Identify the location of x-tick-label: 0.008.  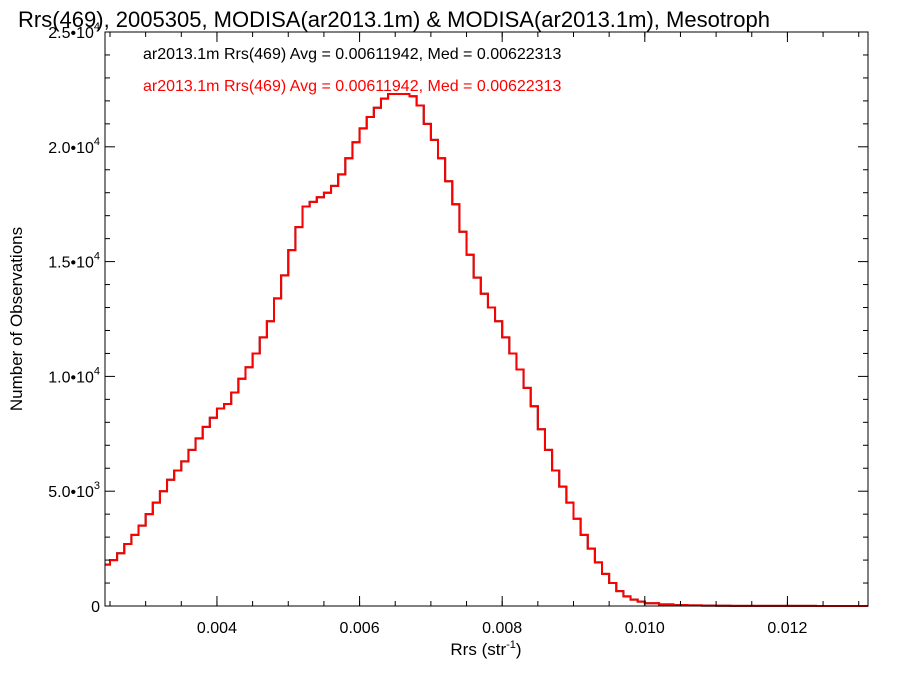
(502, 628).